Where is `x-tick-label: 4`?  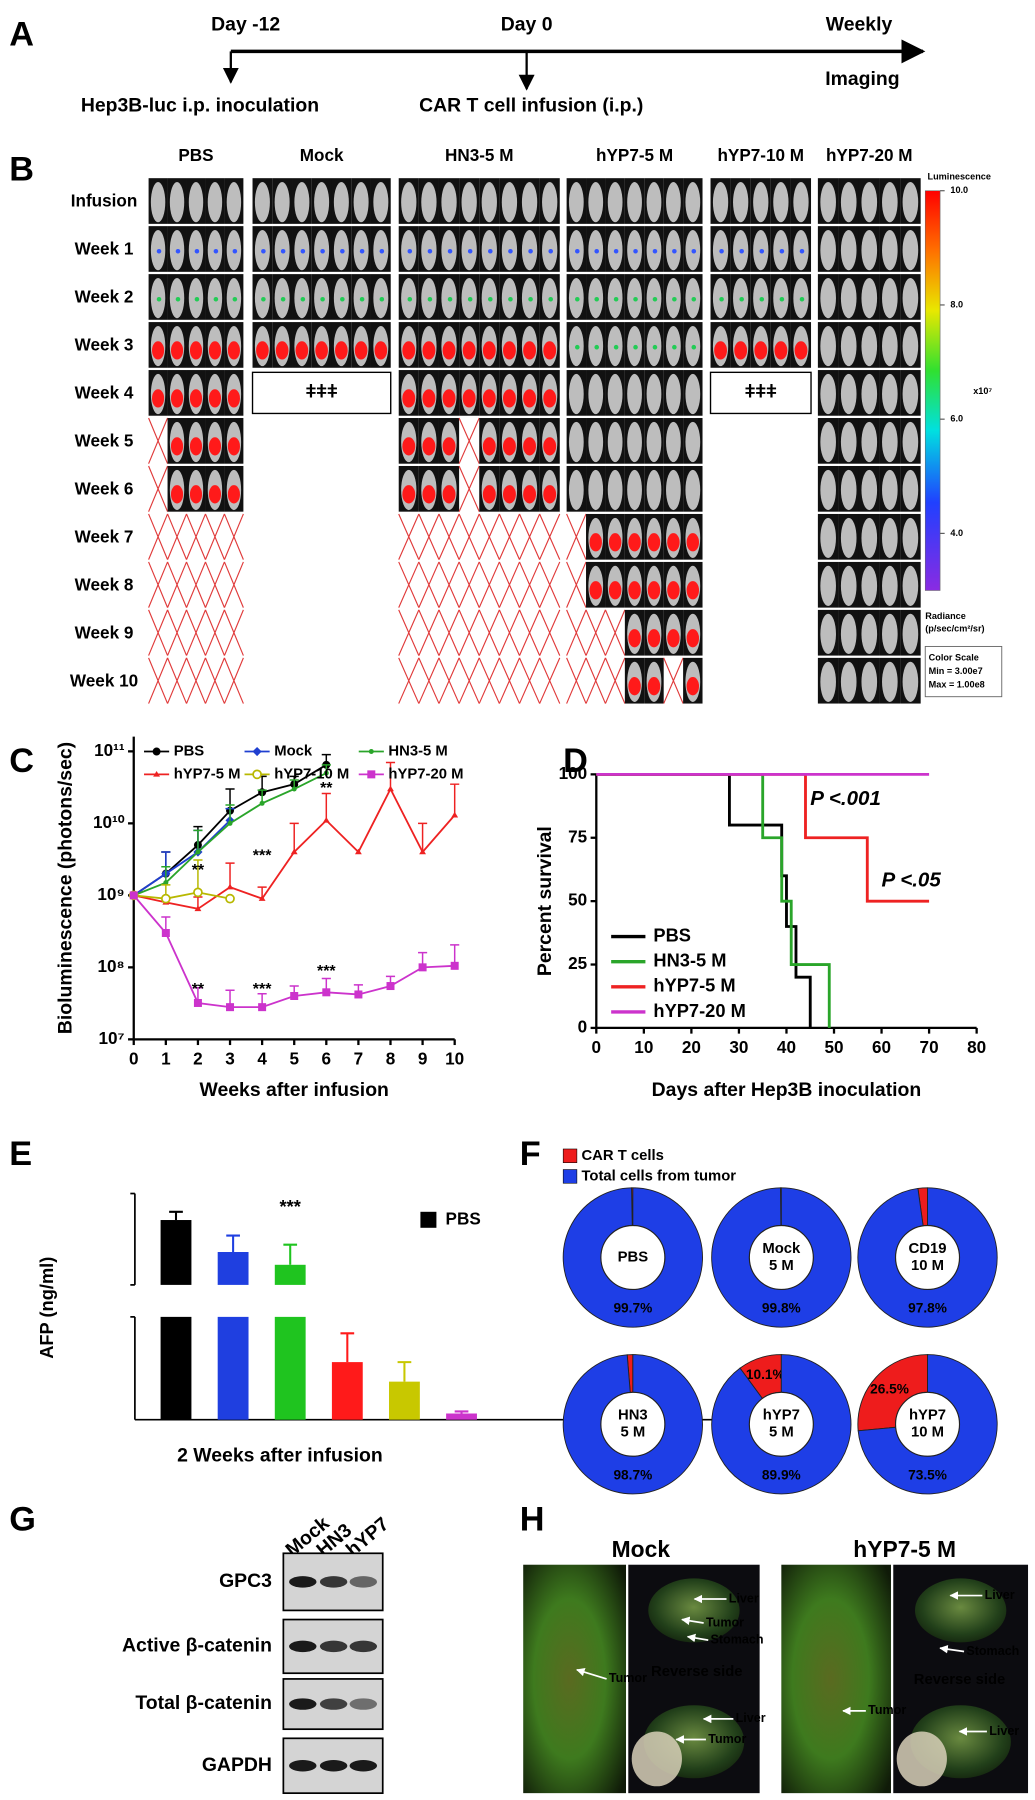
x-tick-label: 4 is located at coordinates (262, 1058).